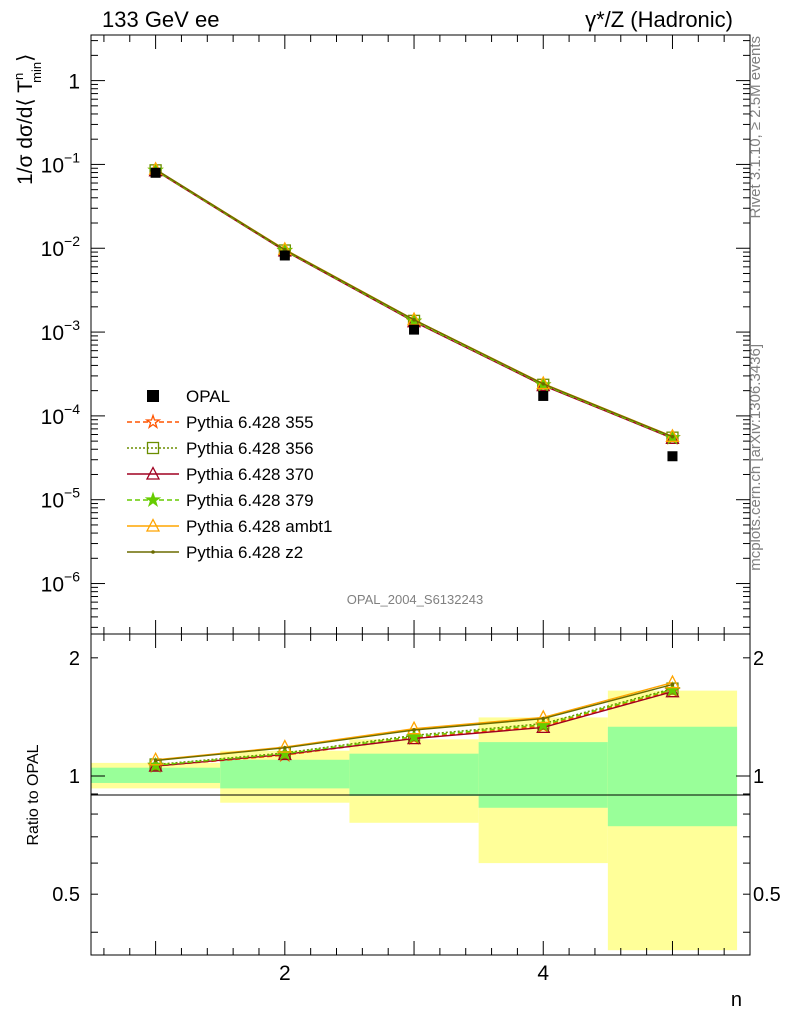 The height and width of the screenshot is (1024, 786). What do you see at coordinates (61, 583) in the screenshot?
I see `top-y-tick-label-7: 10⁻⁶` at bounding box center [61, 583].